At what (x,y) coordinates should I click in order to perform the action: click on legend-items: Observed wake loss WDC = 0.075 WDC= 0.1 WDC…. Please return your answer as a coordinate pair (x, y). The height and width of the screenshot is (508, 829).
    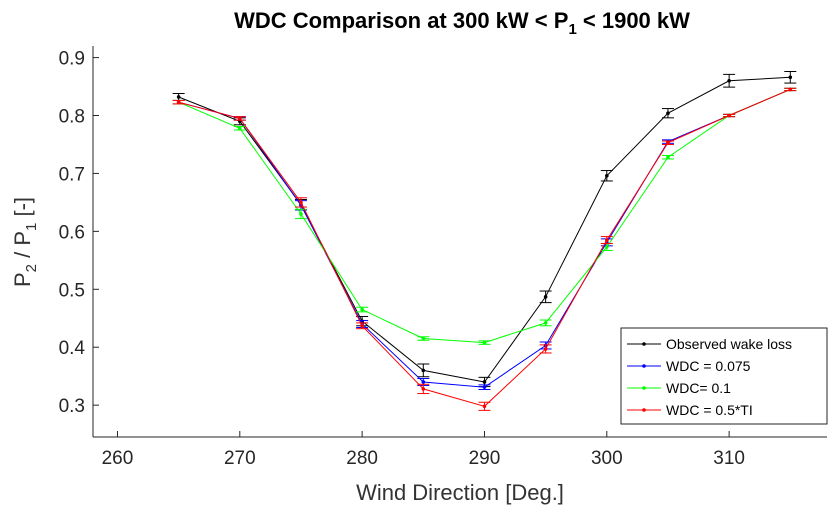
    Looking at the image, I should click on (709, 377).